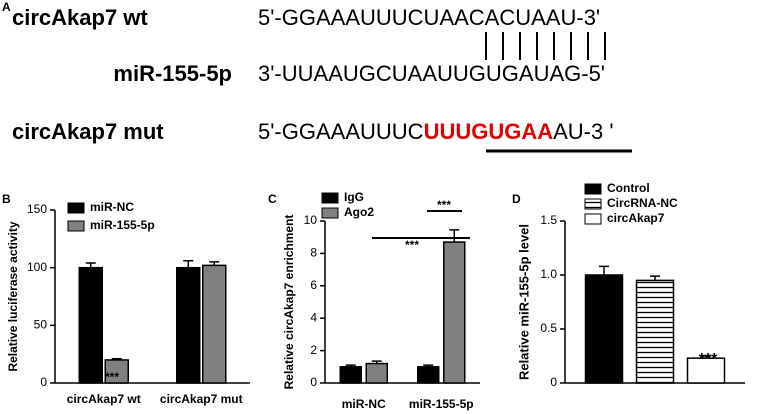 The height and width of the screenshot is (414, 758). I want to click on y-tick-label: 0.5, so click(548, 328).